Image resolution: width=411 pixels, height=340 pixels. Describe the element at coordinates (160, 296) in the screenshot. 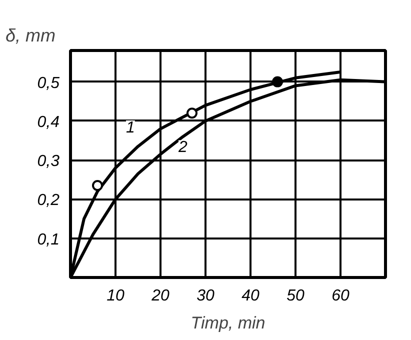

I see `x-tick-label: 20` at that location.